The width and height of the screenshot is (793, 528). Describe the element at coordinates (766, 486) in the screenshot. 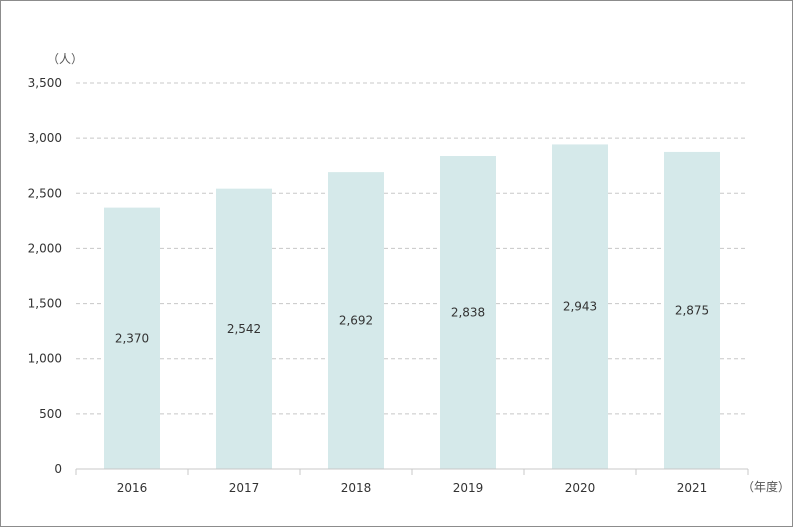

I see `x-unit-label: （年度）` at that location.